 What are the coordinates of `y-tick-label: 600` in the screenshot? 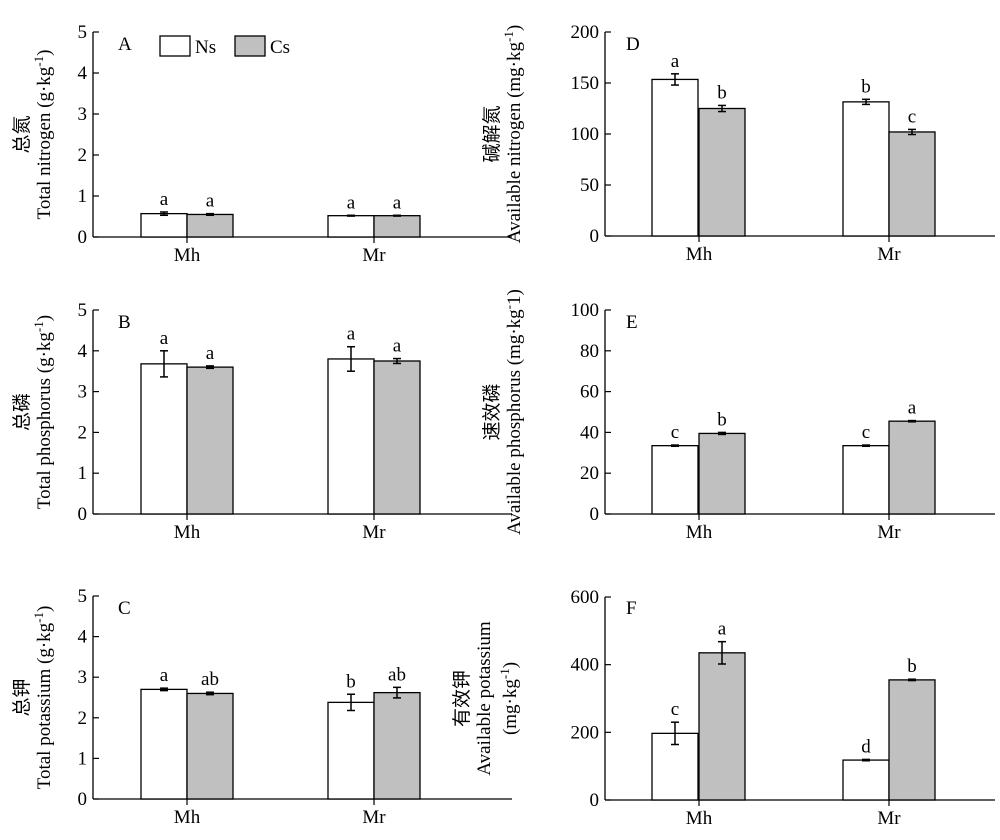 It's located at (585, 597).